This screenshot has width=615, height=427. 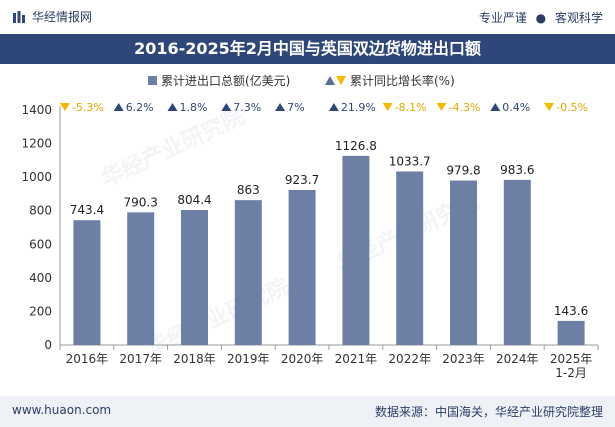 I want to click on growth-rate-label: -4.3%, so click(x=465, y=107).